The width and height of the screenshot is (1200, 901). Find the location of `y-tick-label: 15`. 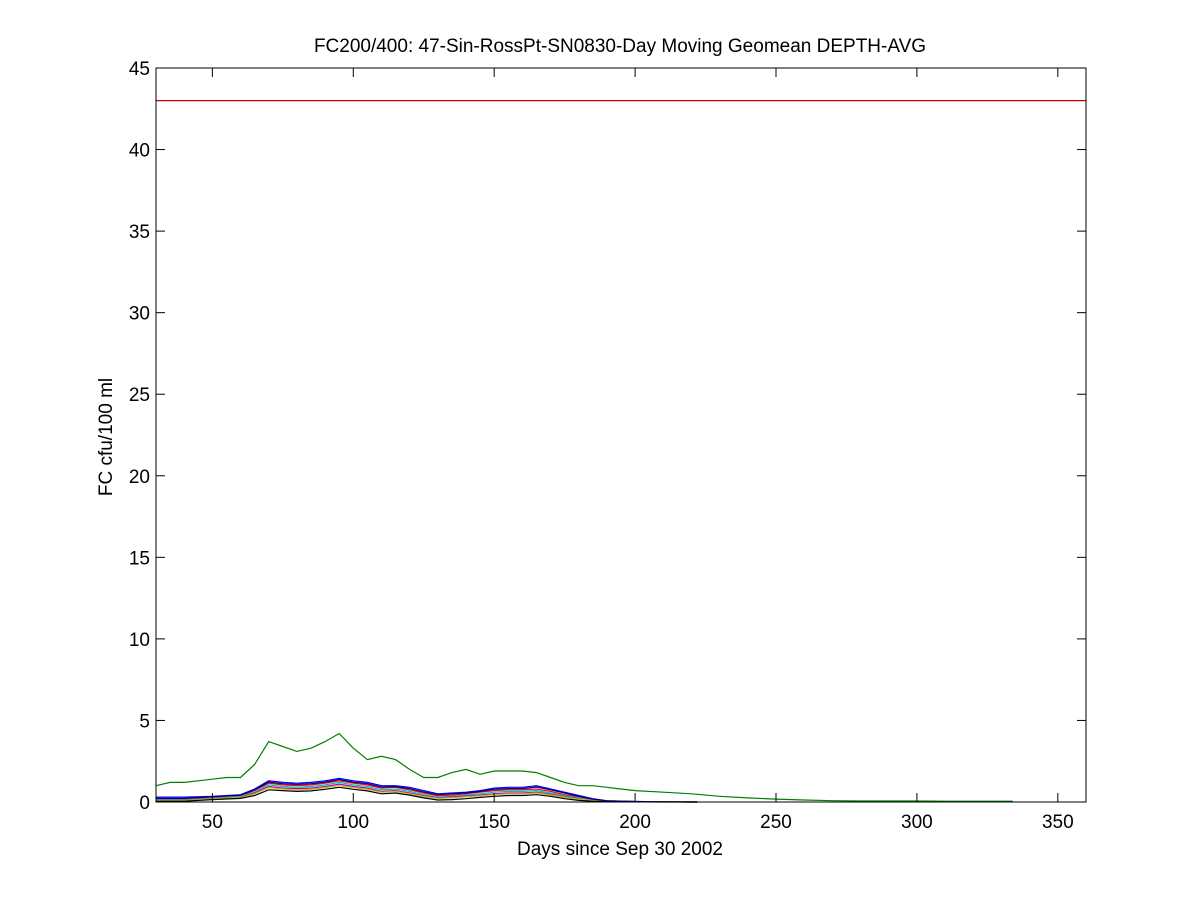

y-tick-label: 15 is located at coordinates (139, 558).